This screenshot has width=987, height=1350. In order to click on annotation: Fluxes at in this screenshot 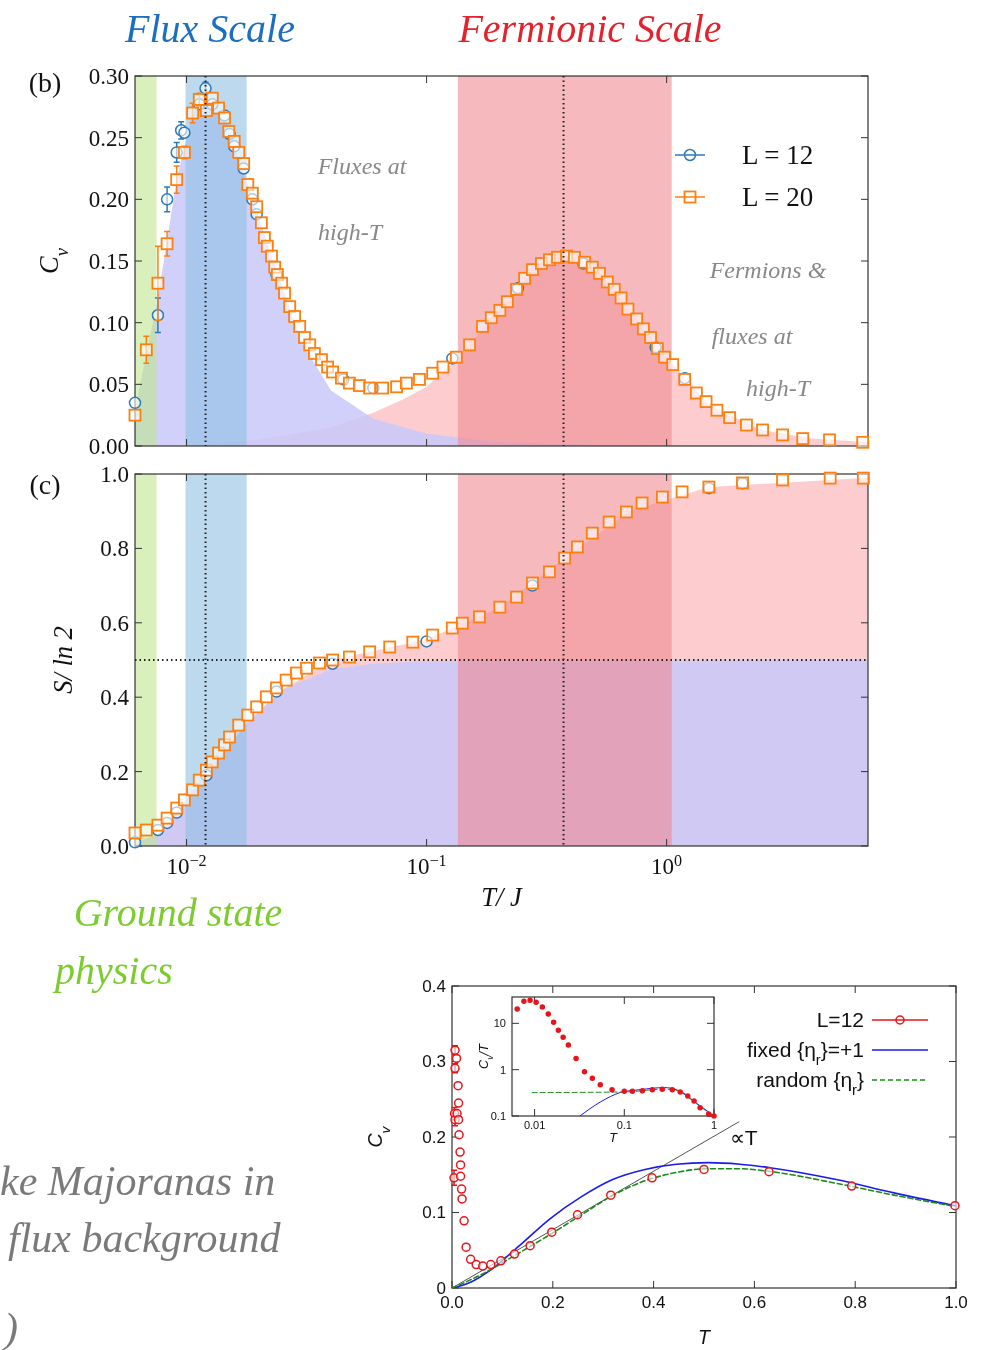, I will do `click(362, 166)`.